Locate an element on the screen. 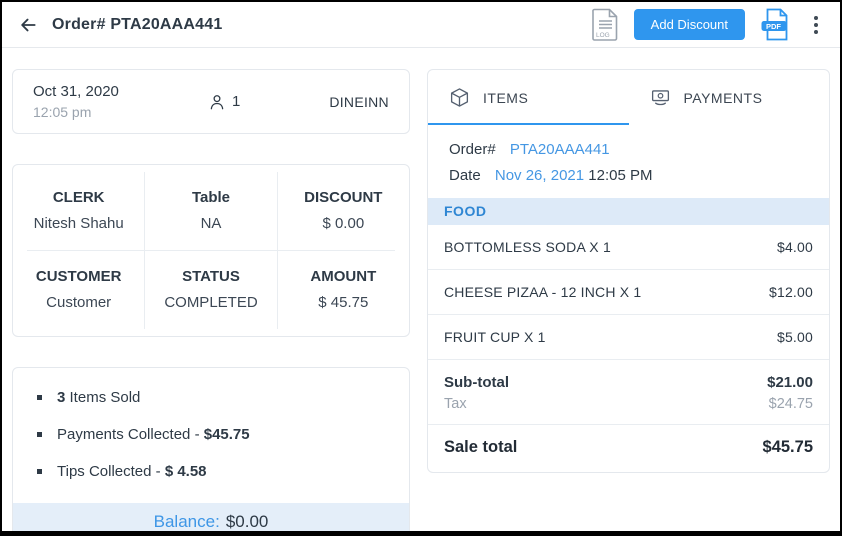 The width and height of the screenshot is (842, 536). discount-cell: DISCOUNT $ 0.00 is located at coordinates (342, 211).